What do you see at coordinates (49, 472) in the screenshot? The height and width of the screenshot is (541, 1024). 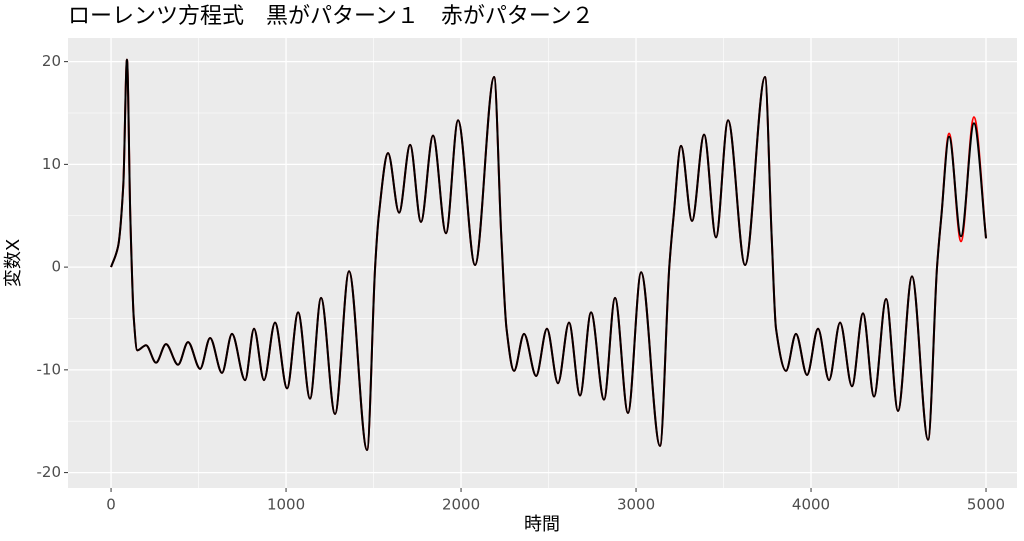 I see `y-tick-label: -20` at bounding box center [49, 472].